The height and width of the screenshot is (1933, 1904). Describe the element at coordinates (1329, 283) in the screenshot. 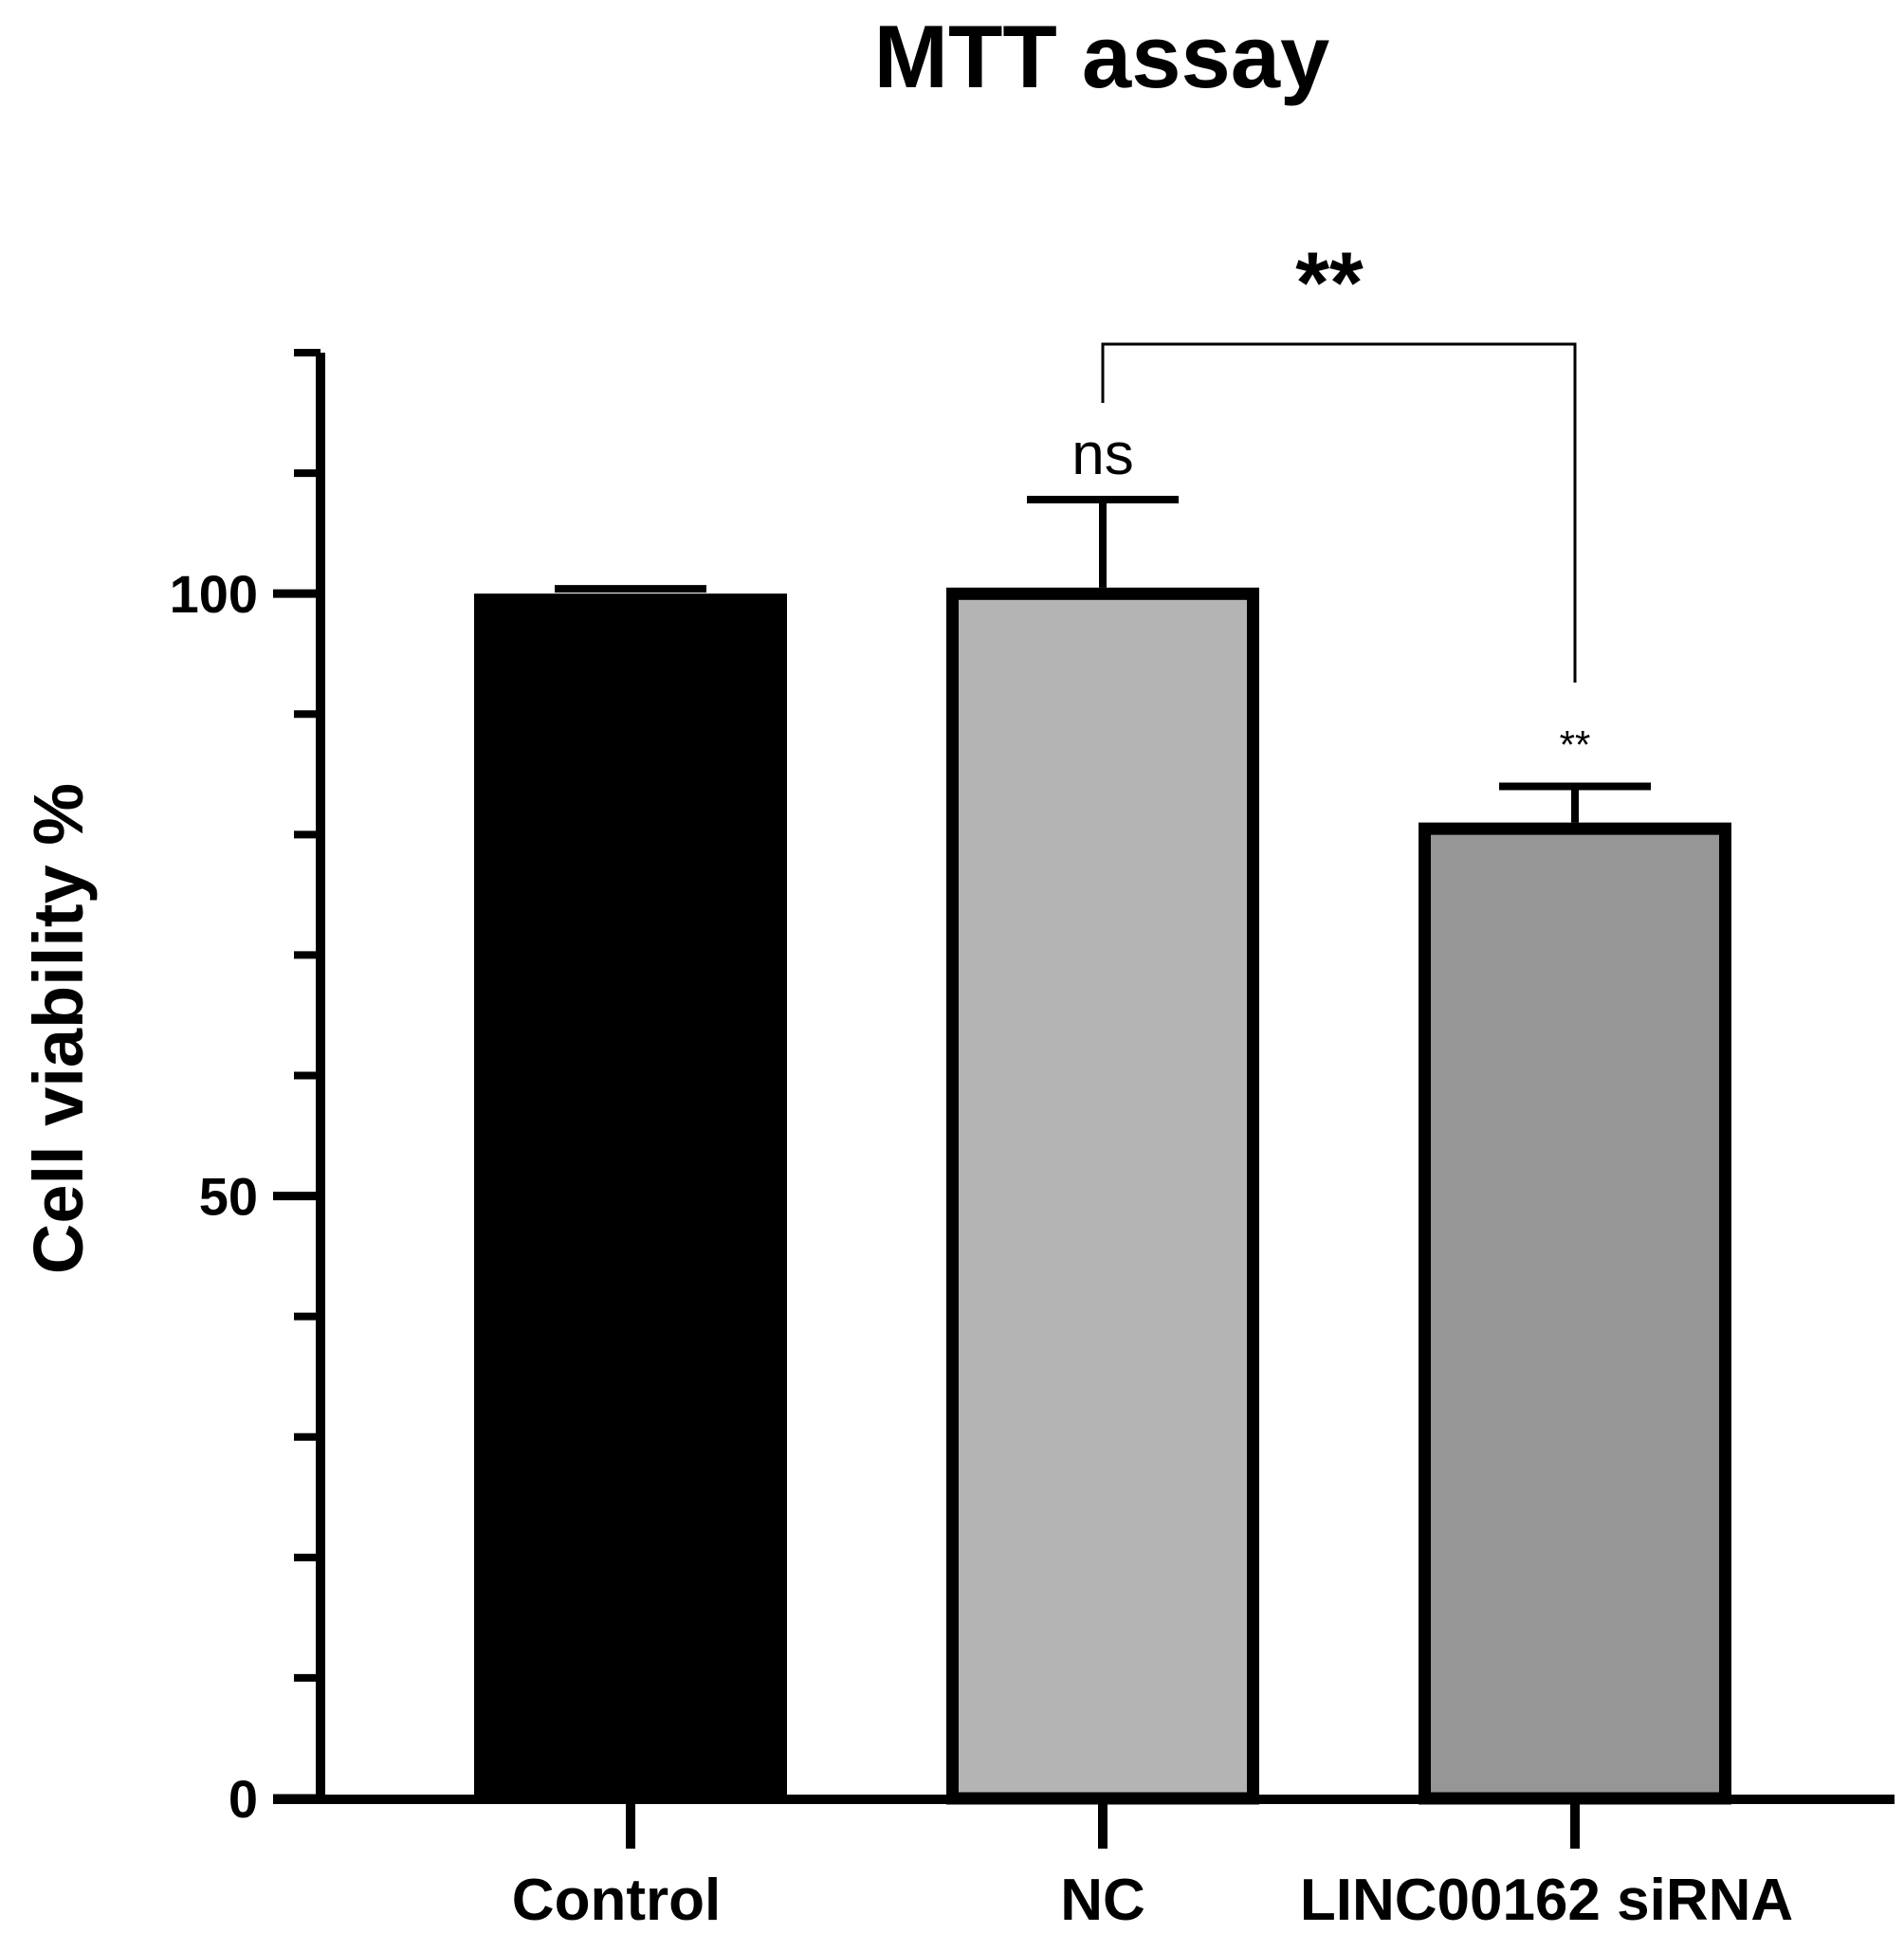

I see `comparison-label: **` at that location.